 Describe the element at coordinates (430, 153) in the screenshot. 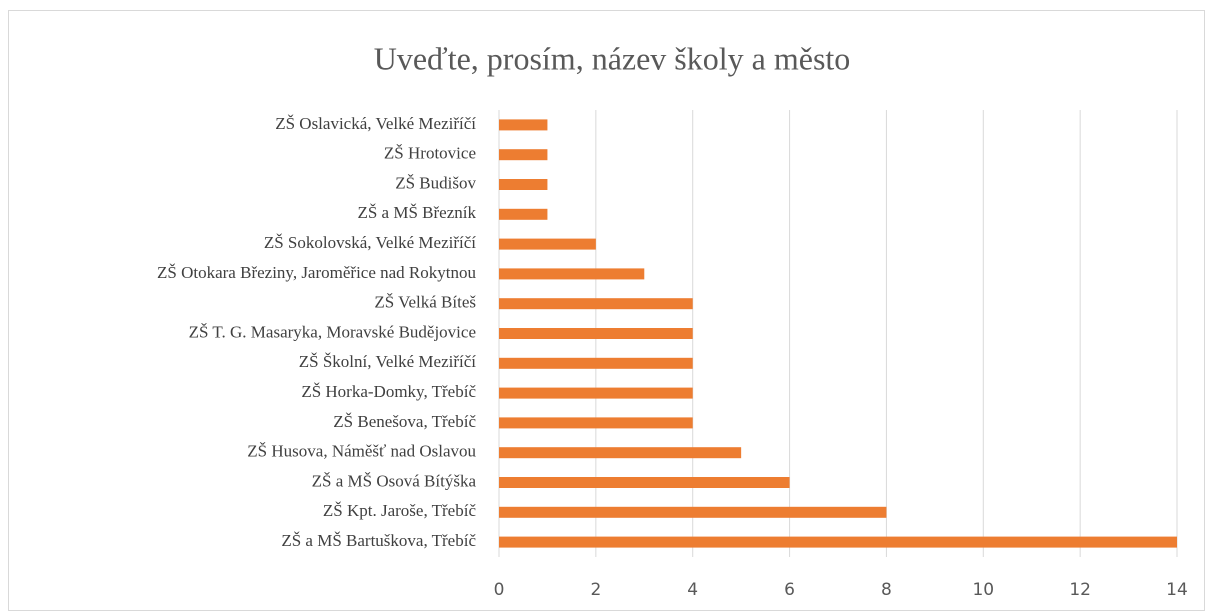

I see `y-tick-label: ZŠ Hrotovice` at that location.